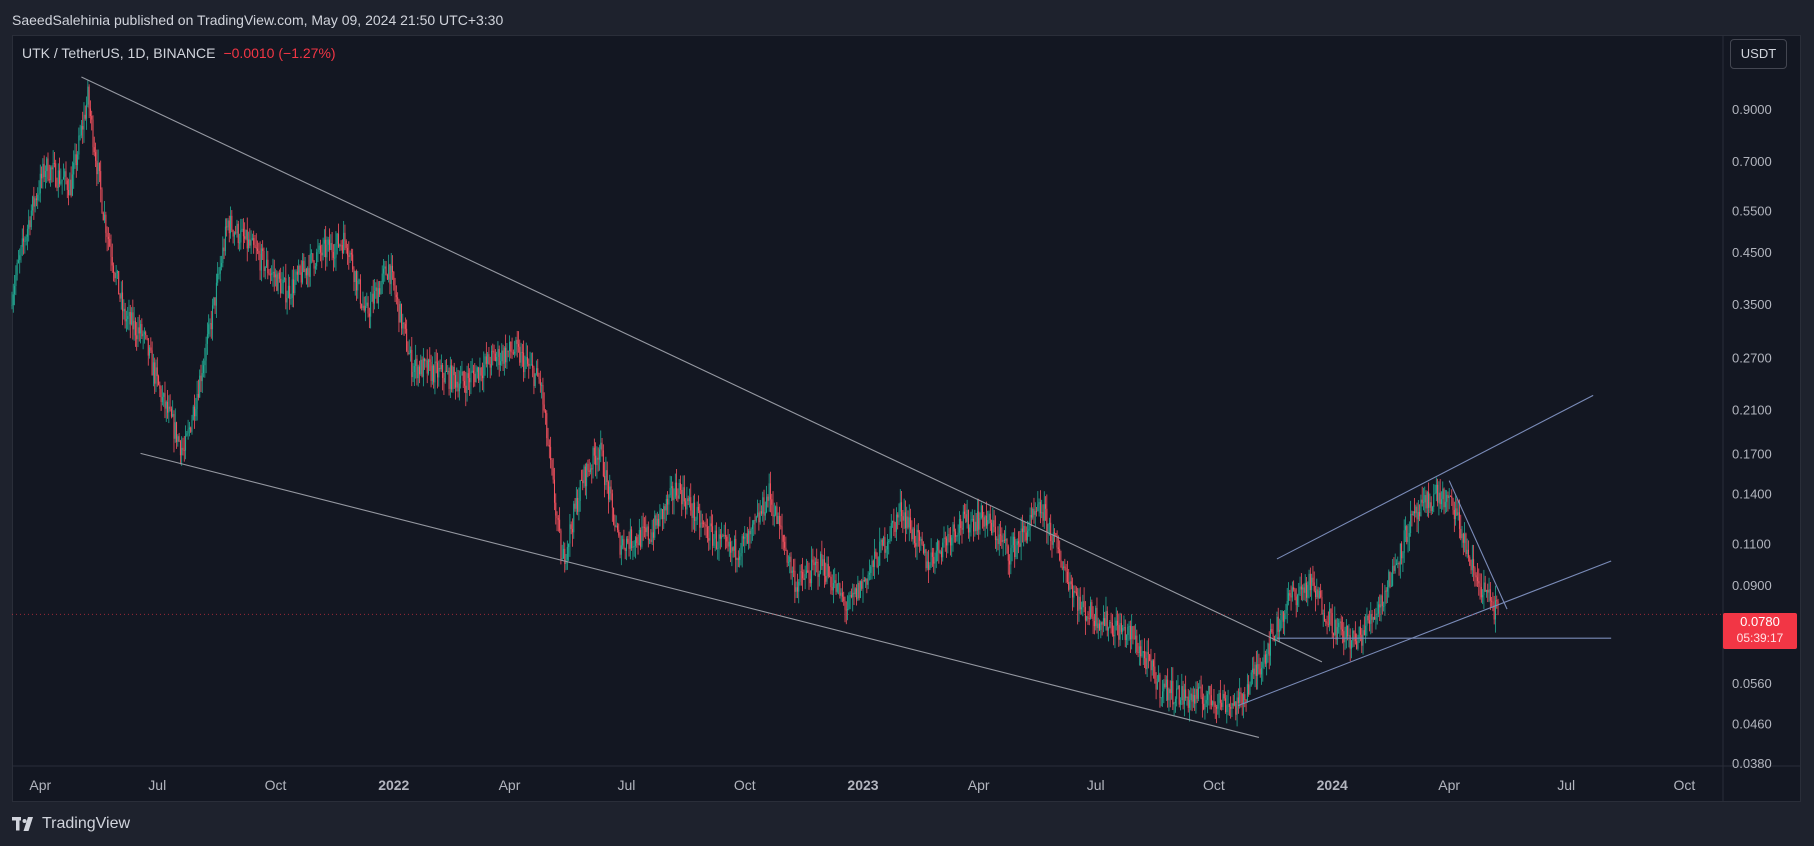 This screenshot has width=1814, height=846. I want to click on price-axis-label: 0.0900, so click(1752, 585).